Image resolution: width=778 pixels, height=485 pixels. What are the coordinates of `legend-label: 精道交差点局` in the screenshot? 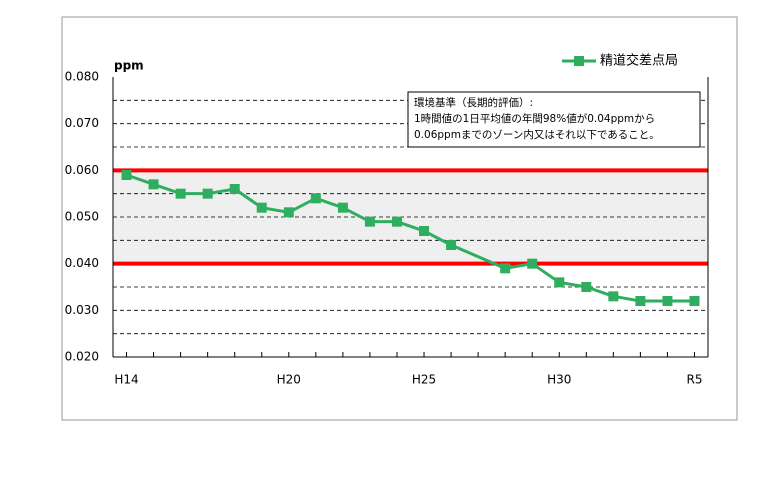 It's located at (639, 61).